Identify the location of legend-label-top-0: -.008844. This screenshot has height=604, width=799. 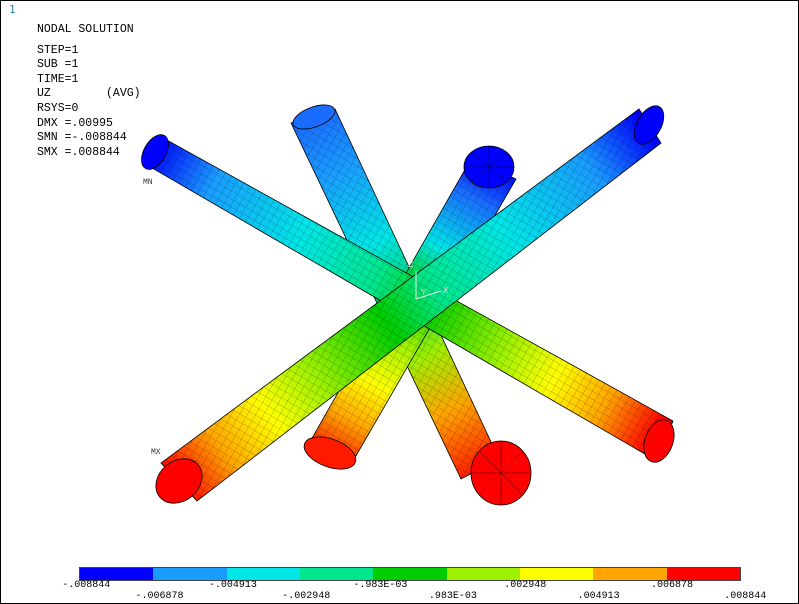
(86, 585).